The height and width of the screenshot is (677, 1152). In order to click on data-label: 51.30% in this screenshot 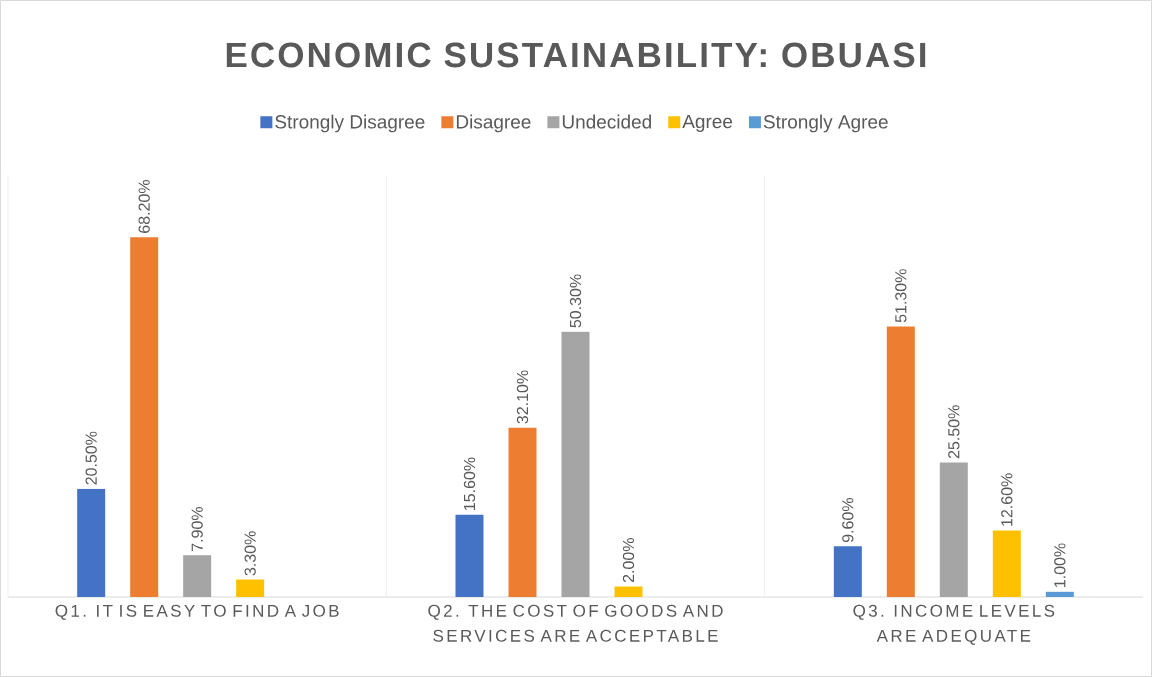, I will do `click(901, 296)`.